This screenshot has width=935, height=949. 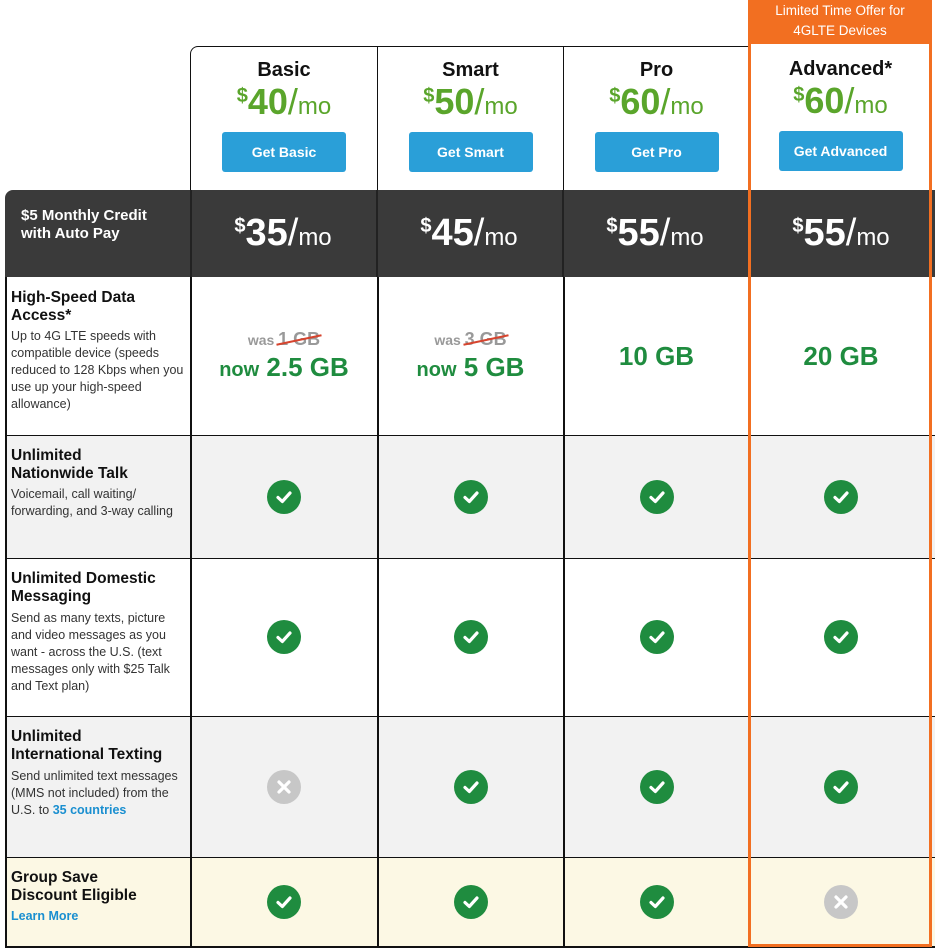 What do you see at coordinates (87, 745) in the screenshot?
I see `intl-title: Unlimited International Texting` at bounding box center [87, 745].